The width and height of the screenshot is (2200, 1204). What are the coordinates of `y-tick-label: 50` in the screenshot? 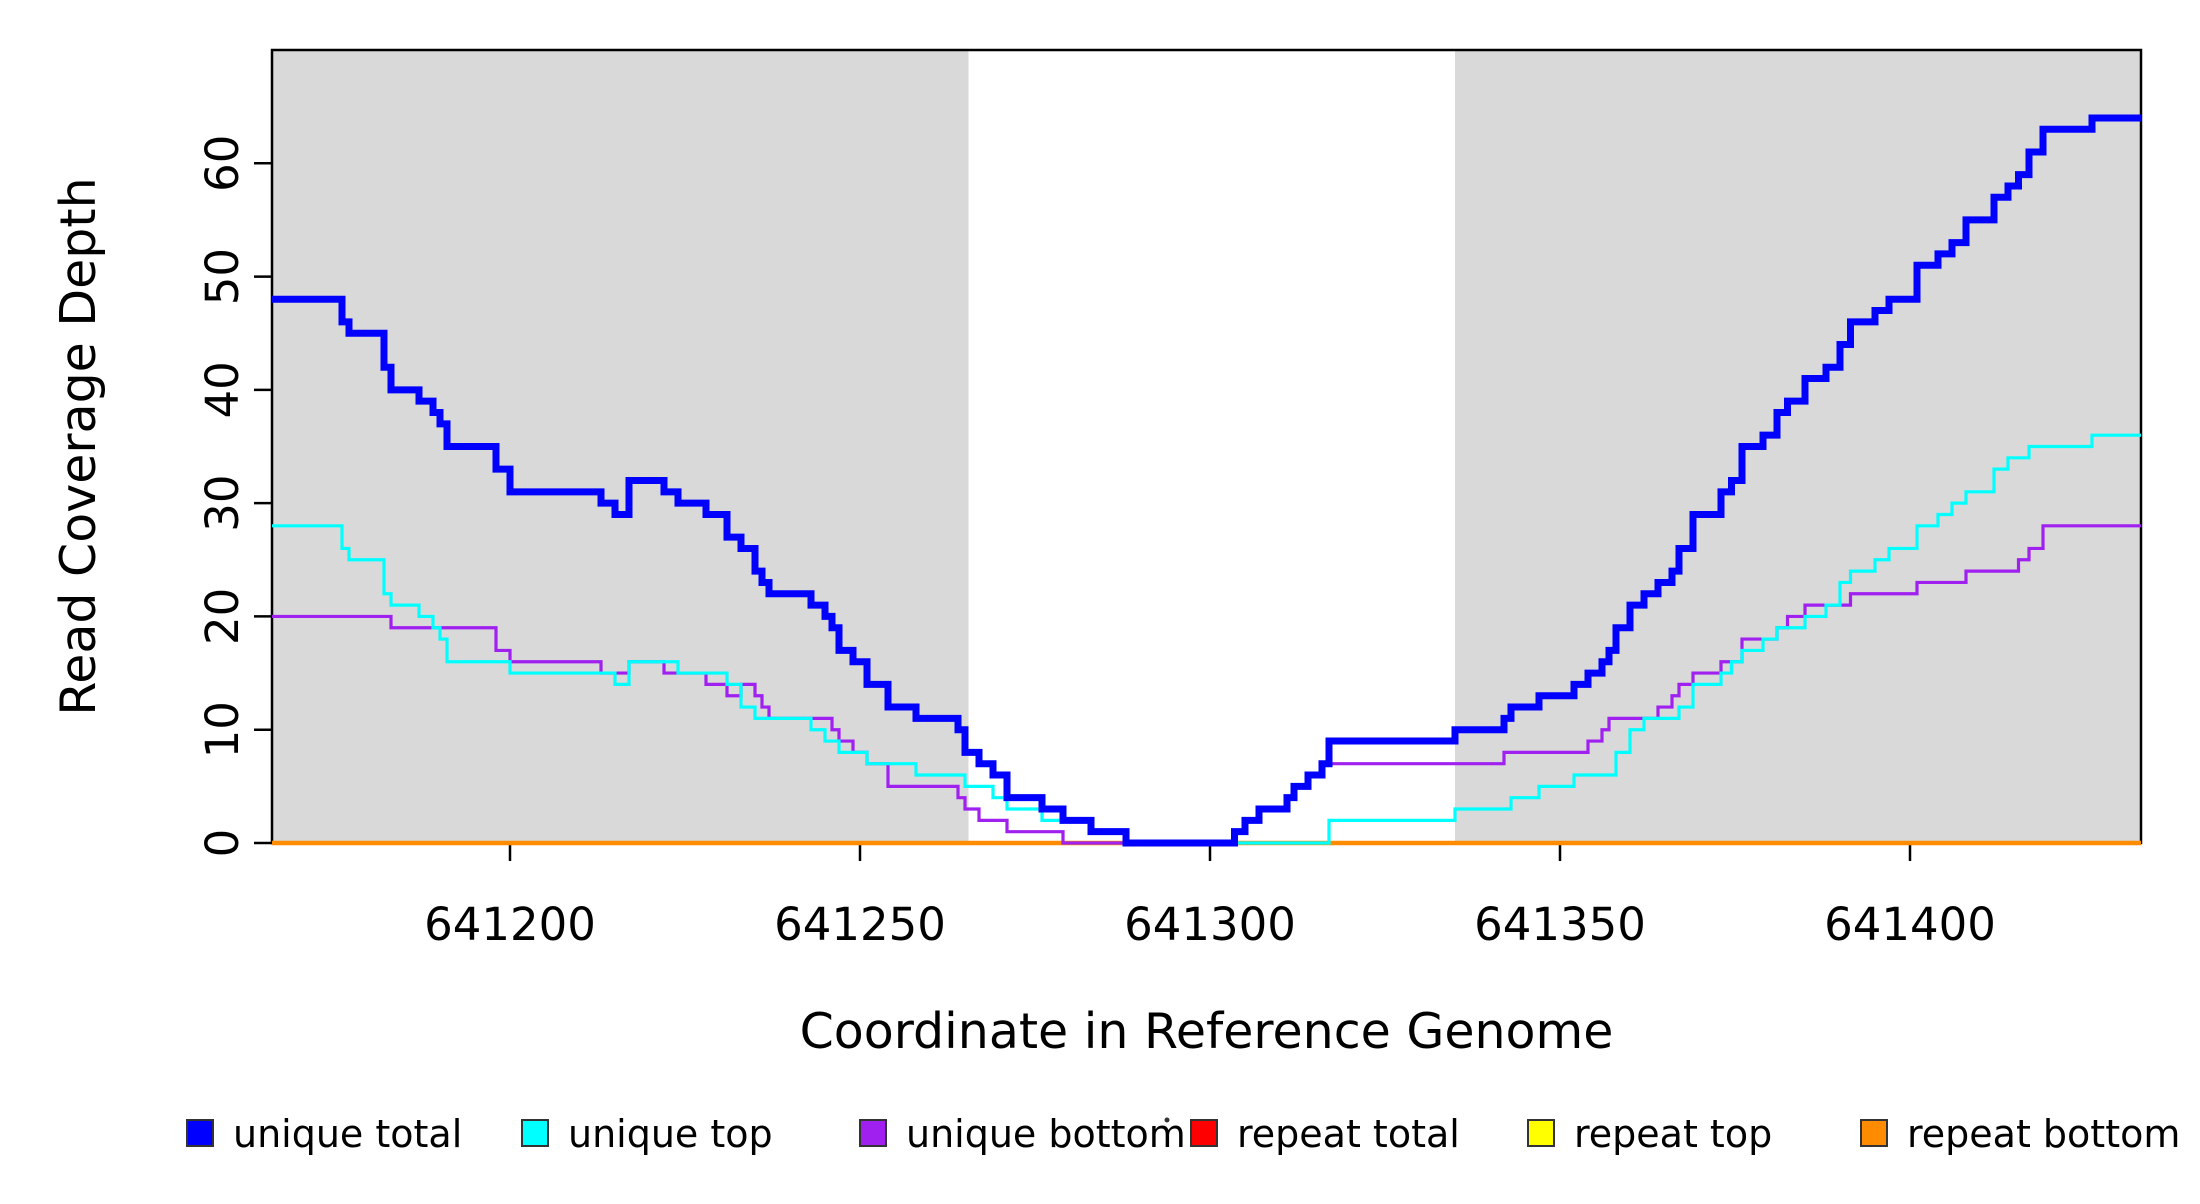 It's located at (222, 276).